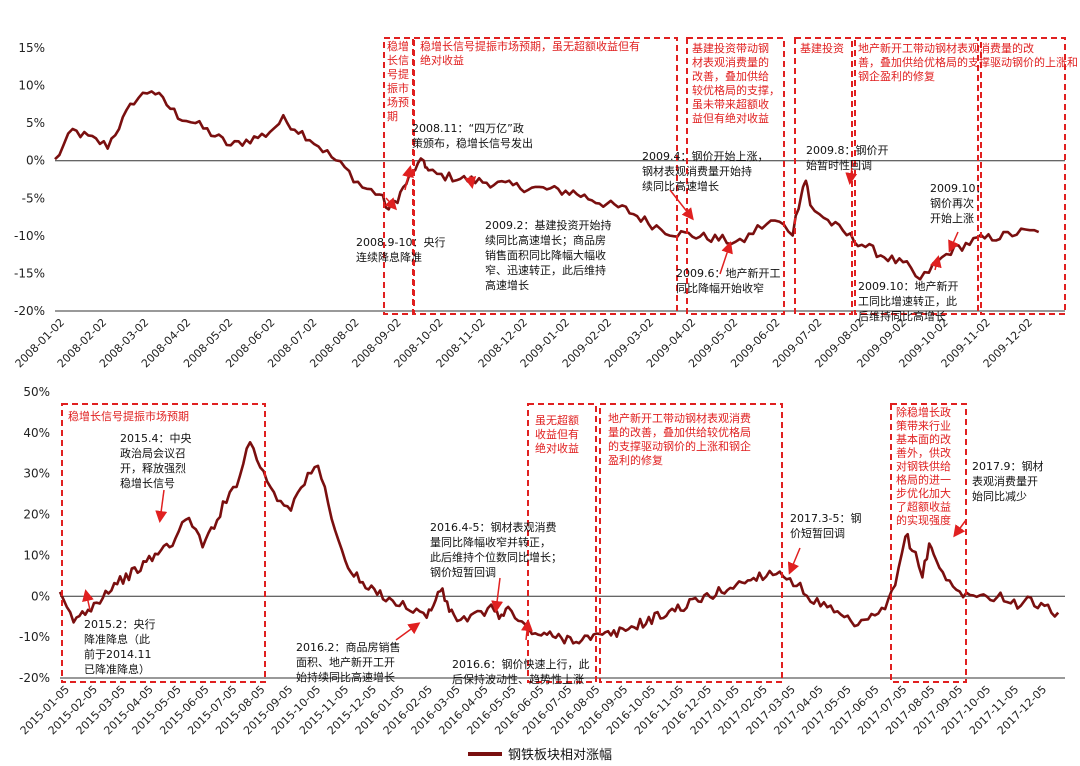  Describe the element at coordinates (923, 466) in the screenshot. I see `annotation-red-line: 对钢铁供给` at that location.